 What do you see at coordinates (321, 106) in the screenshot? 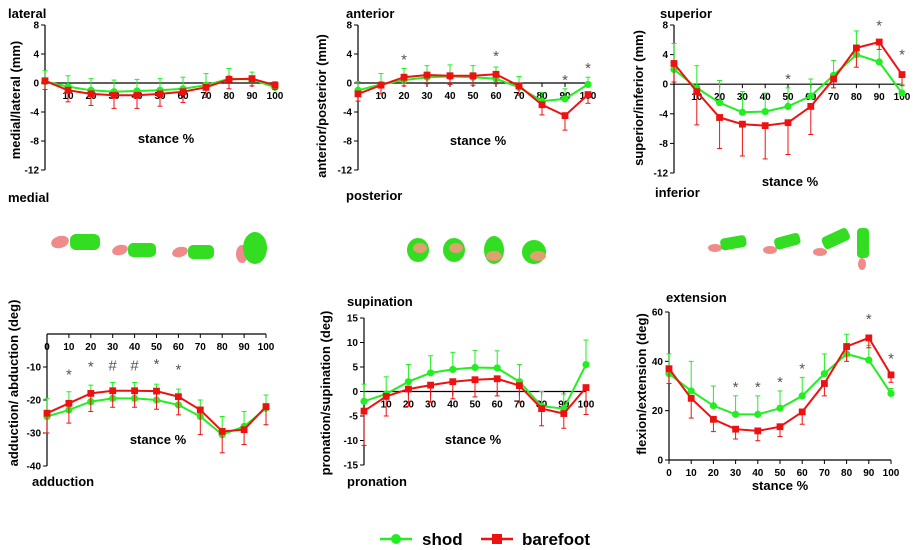
I see `y-axis-label: anterior/posterior (mm)` at bounding box center [321, 106].